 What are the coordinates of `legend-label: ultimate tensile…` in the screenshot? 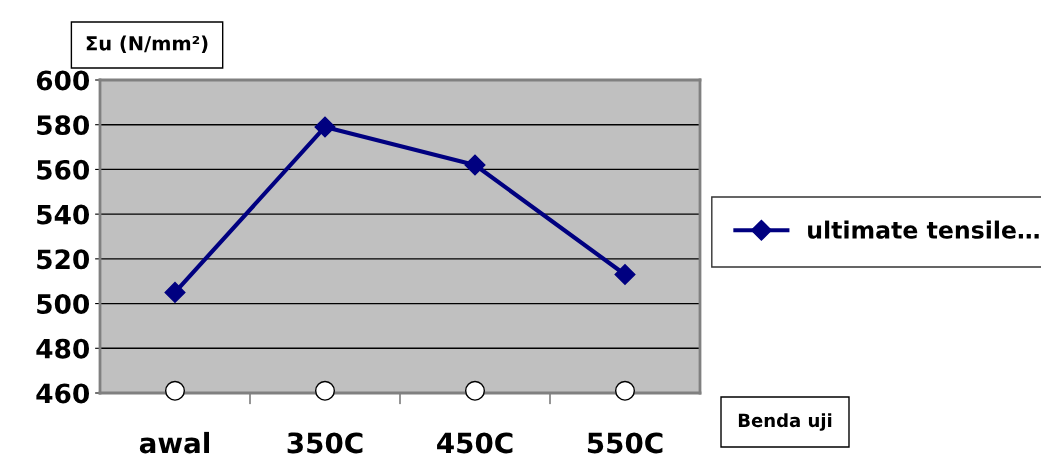 It's located at (923, 229).